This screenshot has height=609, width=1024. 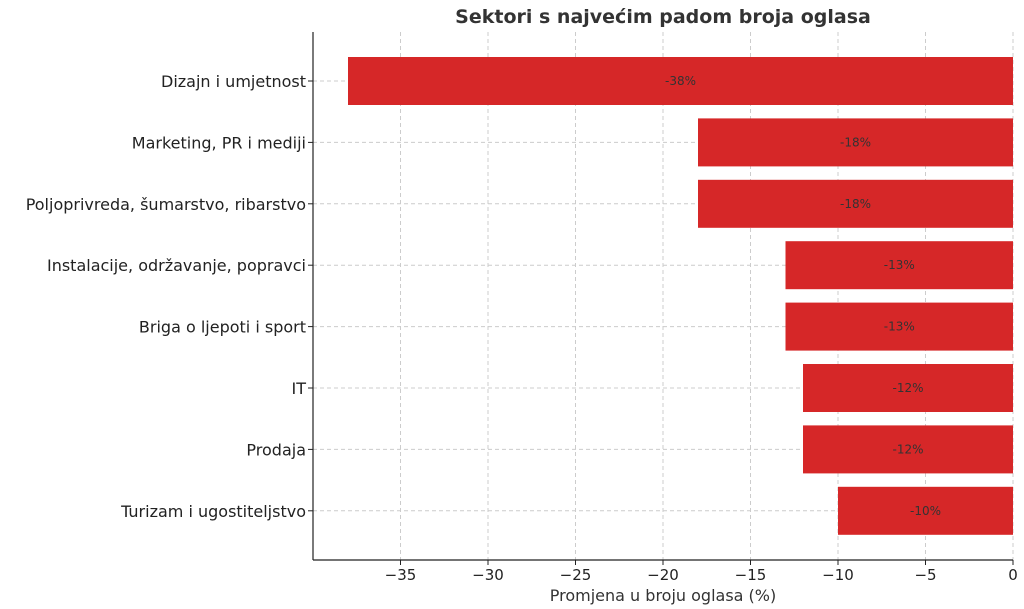 I want to click on x-tick-label-7: 0, so click(x=1013, y=575).